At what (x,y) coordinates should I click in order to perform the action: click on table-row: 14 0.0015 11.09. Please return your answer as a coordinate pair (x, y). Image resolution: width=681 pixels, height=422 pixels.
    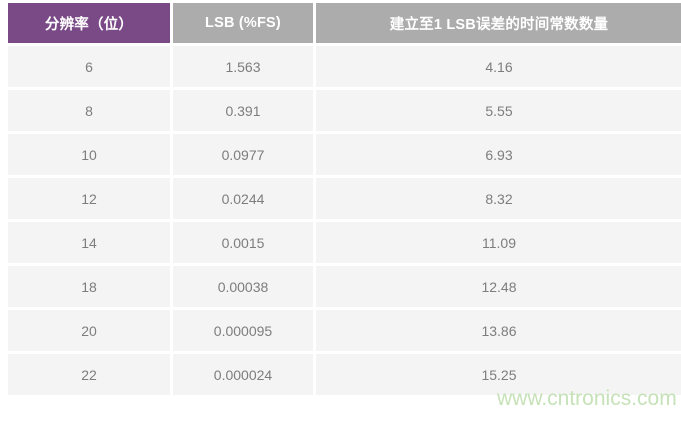
    Looking at the image, I should click on (344, 242).